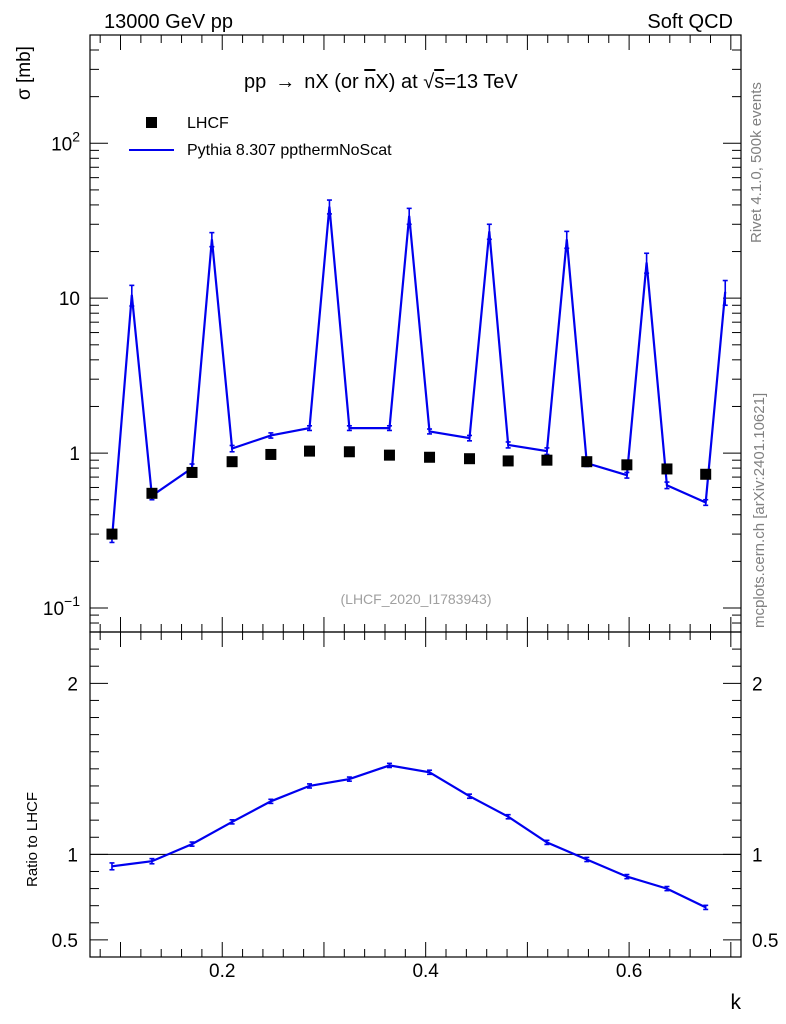 The image size is (786, 1024). I want to click on ratio-tick-label-right: 0.5, so click(765, 941).